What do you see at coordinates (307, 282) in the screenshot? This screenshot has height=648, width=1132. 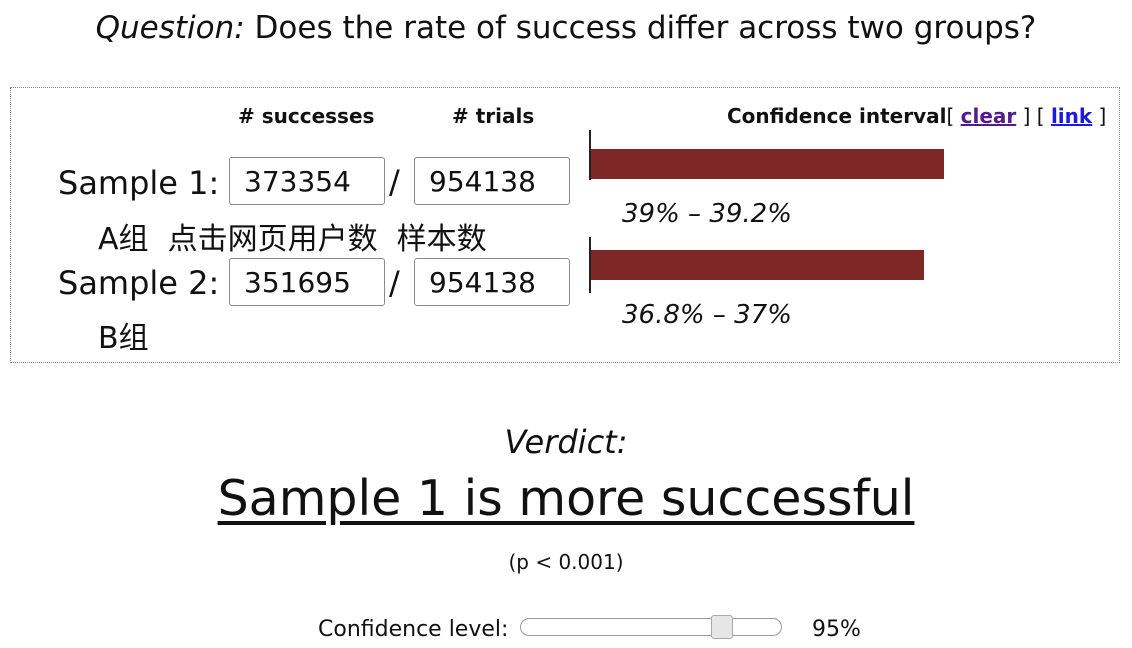 I see `sample-2-successes-input` at bounding box center [307, 282].